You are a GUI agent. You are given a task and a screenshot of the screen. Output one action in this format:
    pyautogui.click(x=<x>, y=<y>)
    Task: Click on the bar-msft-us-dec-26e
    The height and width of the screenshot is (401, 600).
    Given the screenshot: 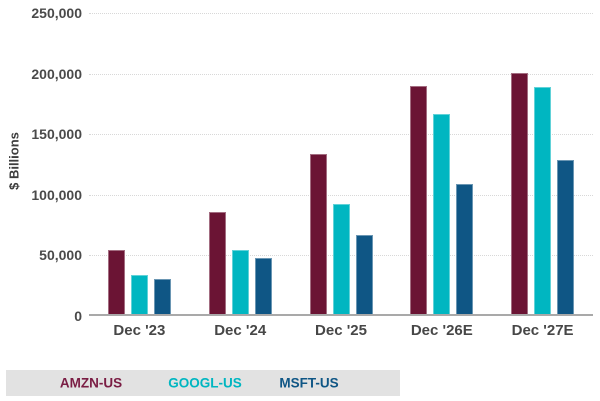 What is the action you would take?
    pyautogui.click(x=465, y=249)
    